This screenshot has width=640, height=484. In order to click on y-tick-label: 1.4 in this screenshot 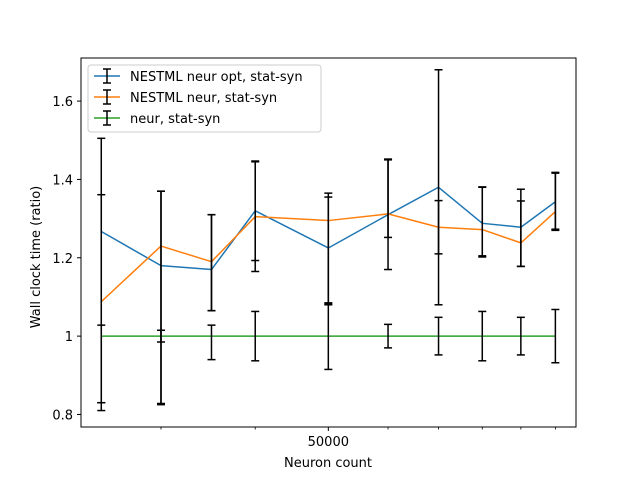, I will do `click(62, 180)`.